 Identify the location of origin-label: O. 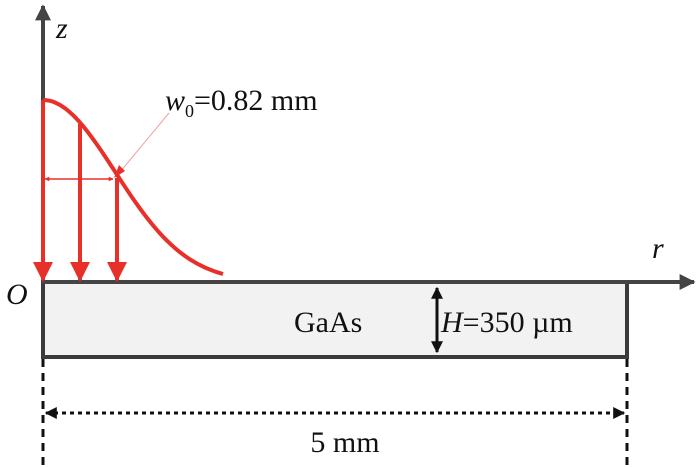
(17, 294).